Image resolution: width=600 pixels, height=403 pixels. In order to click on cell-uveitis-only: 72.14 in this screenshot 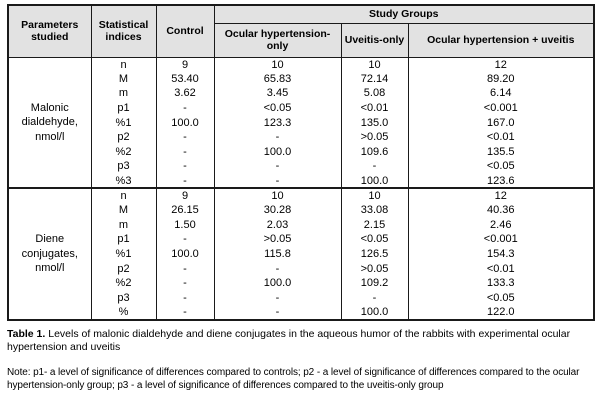, I will do `click(374, 79)`.